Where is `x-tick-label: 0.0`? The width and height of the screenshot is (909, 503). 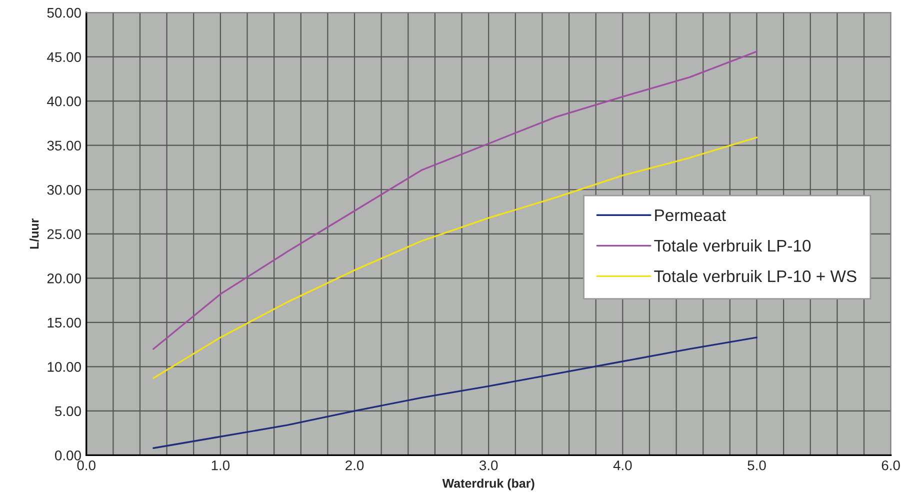
x-tick-label: 0.0 is located at coordinates (86, 465).